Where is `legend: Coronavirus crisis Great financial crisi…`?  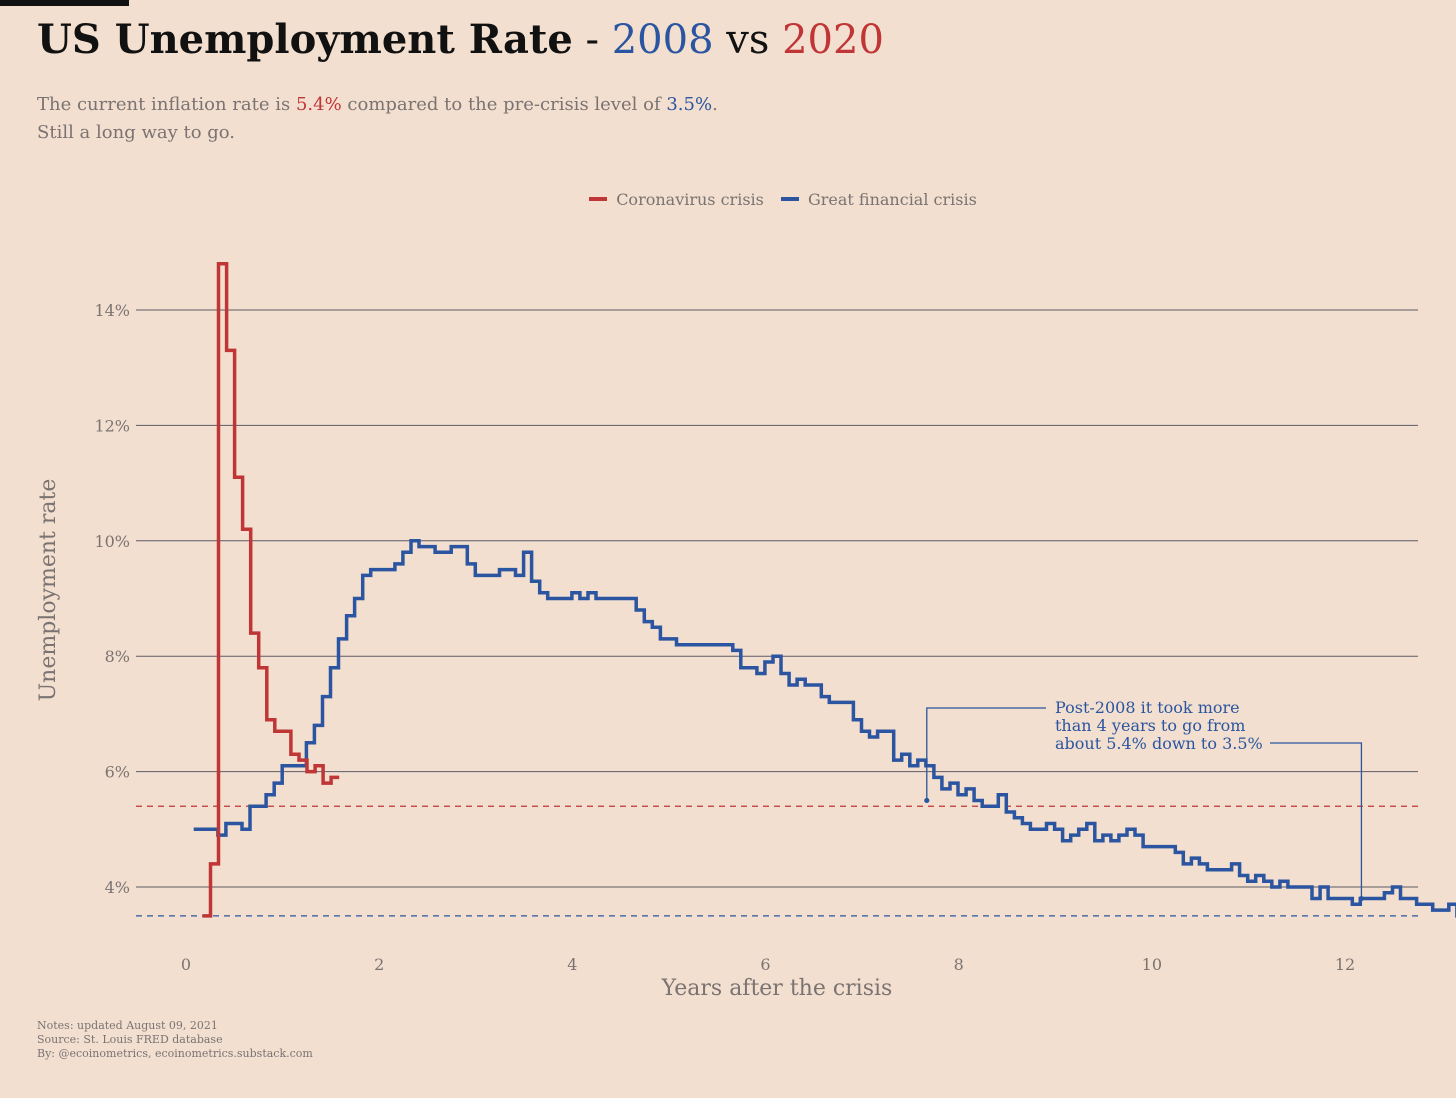
legend: Coronavirus crisis Great financial crisi… is located at coordinates (728, 197).